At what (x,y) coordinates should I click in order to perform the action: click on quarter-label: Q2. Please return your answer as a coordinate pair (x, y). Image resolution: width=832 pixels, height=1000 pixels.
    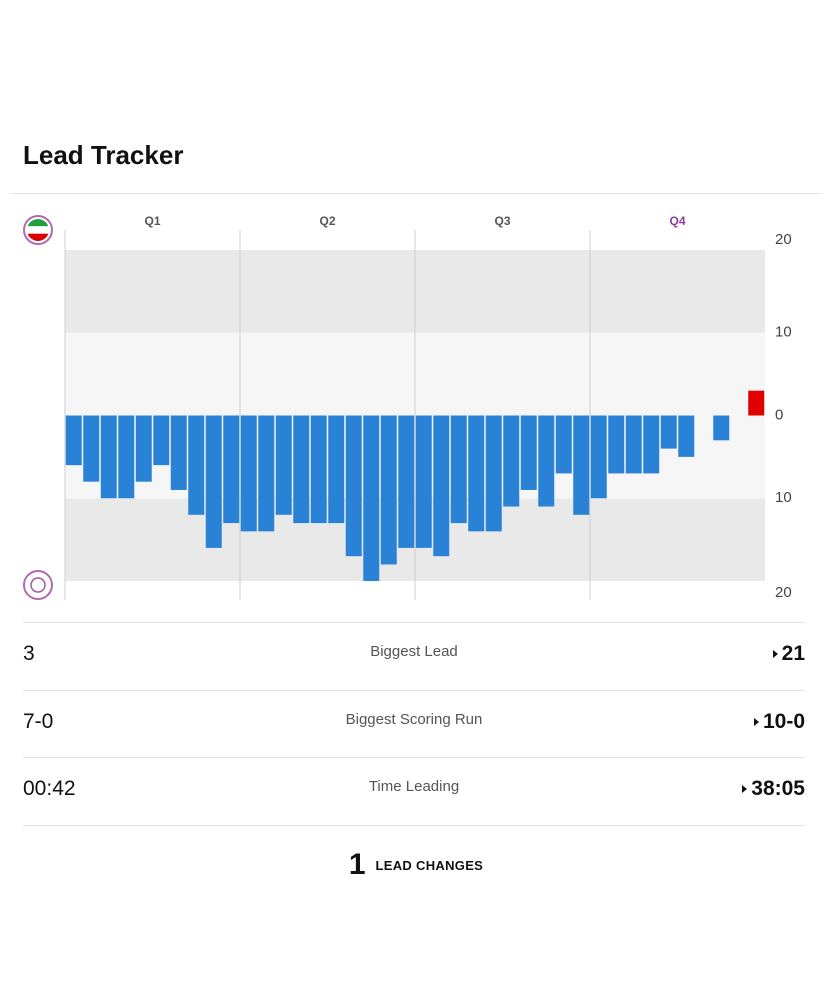
    Looking at the image, I should click on (327, 221).